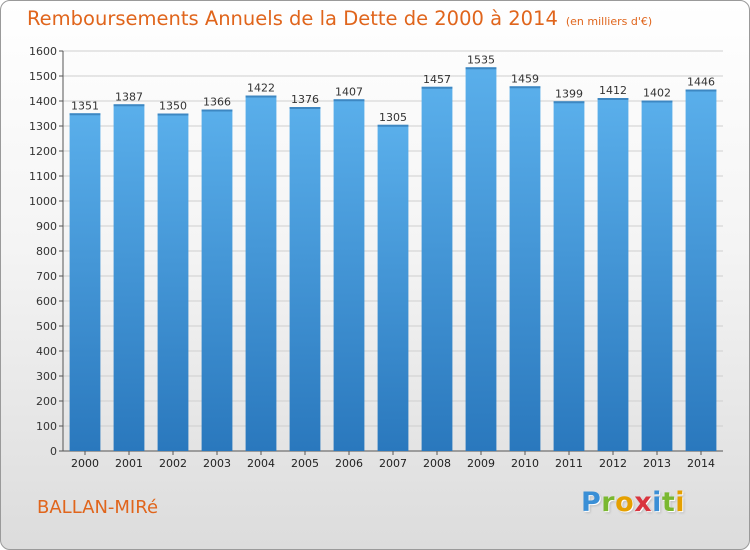  Describe the element at coordinates (217, 102) in the screenshot. I see `data-label: 1366` at that location.